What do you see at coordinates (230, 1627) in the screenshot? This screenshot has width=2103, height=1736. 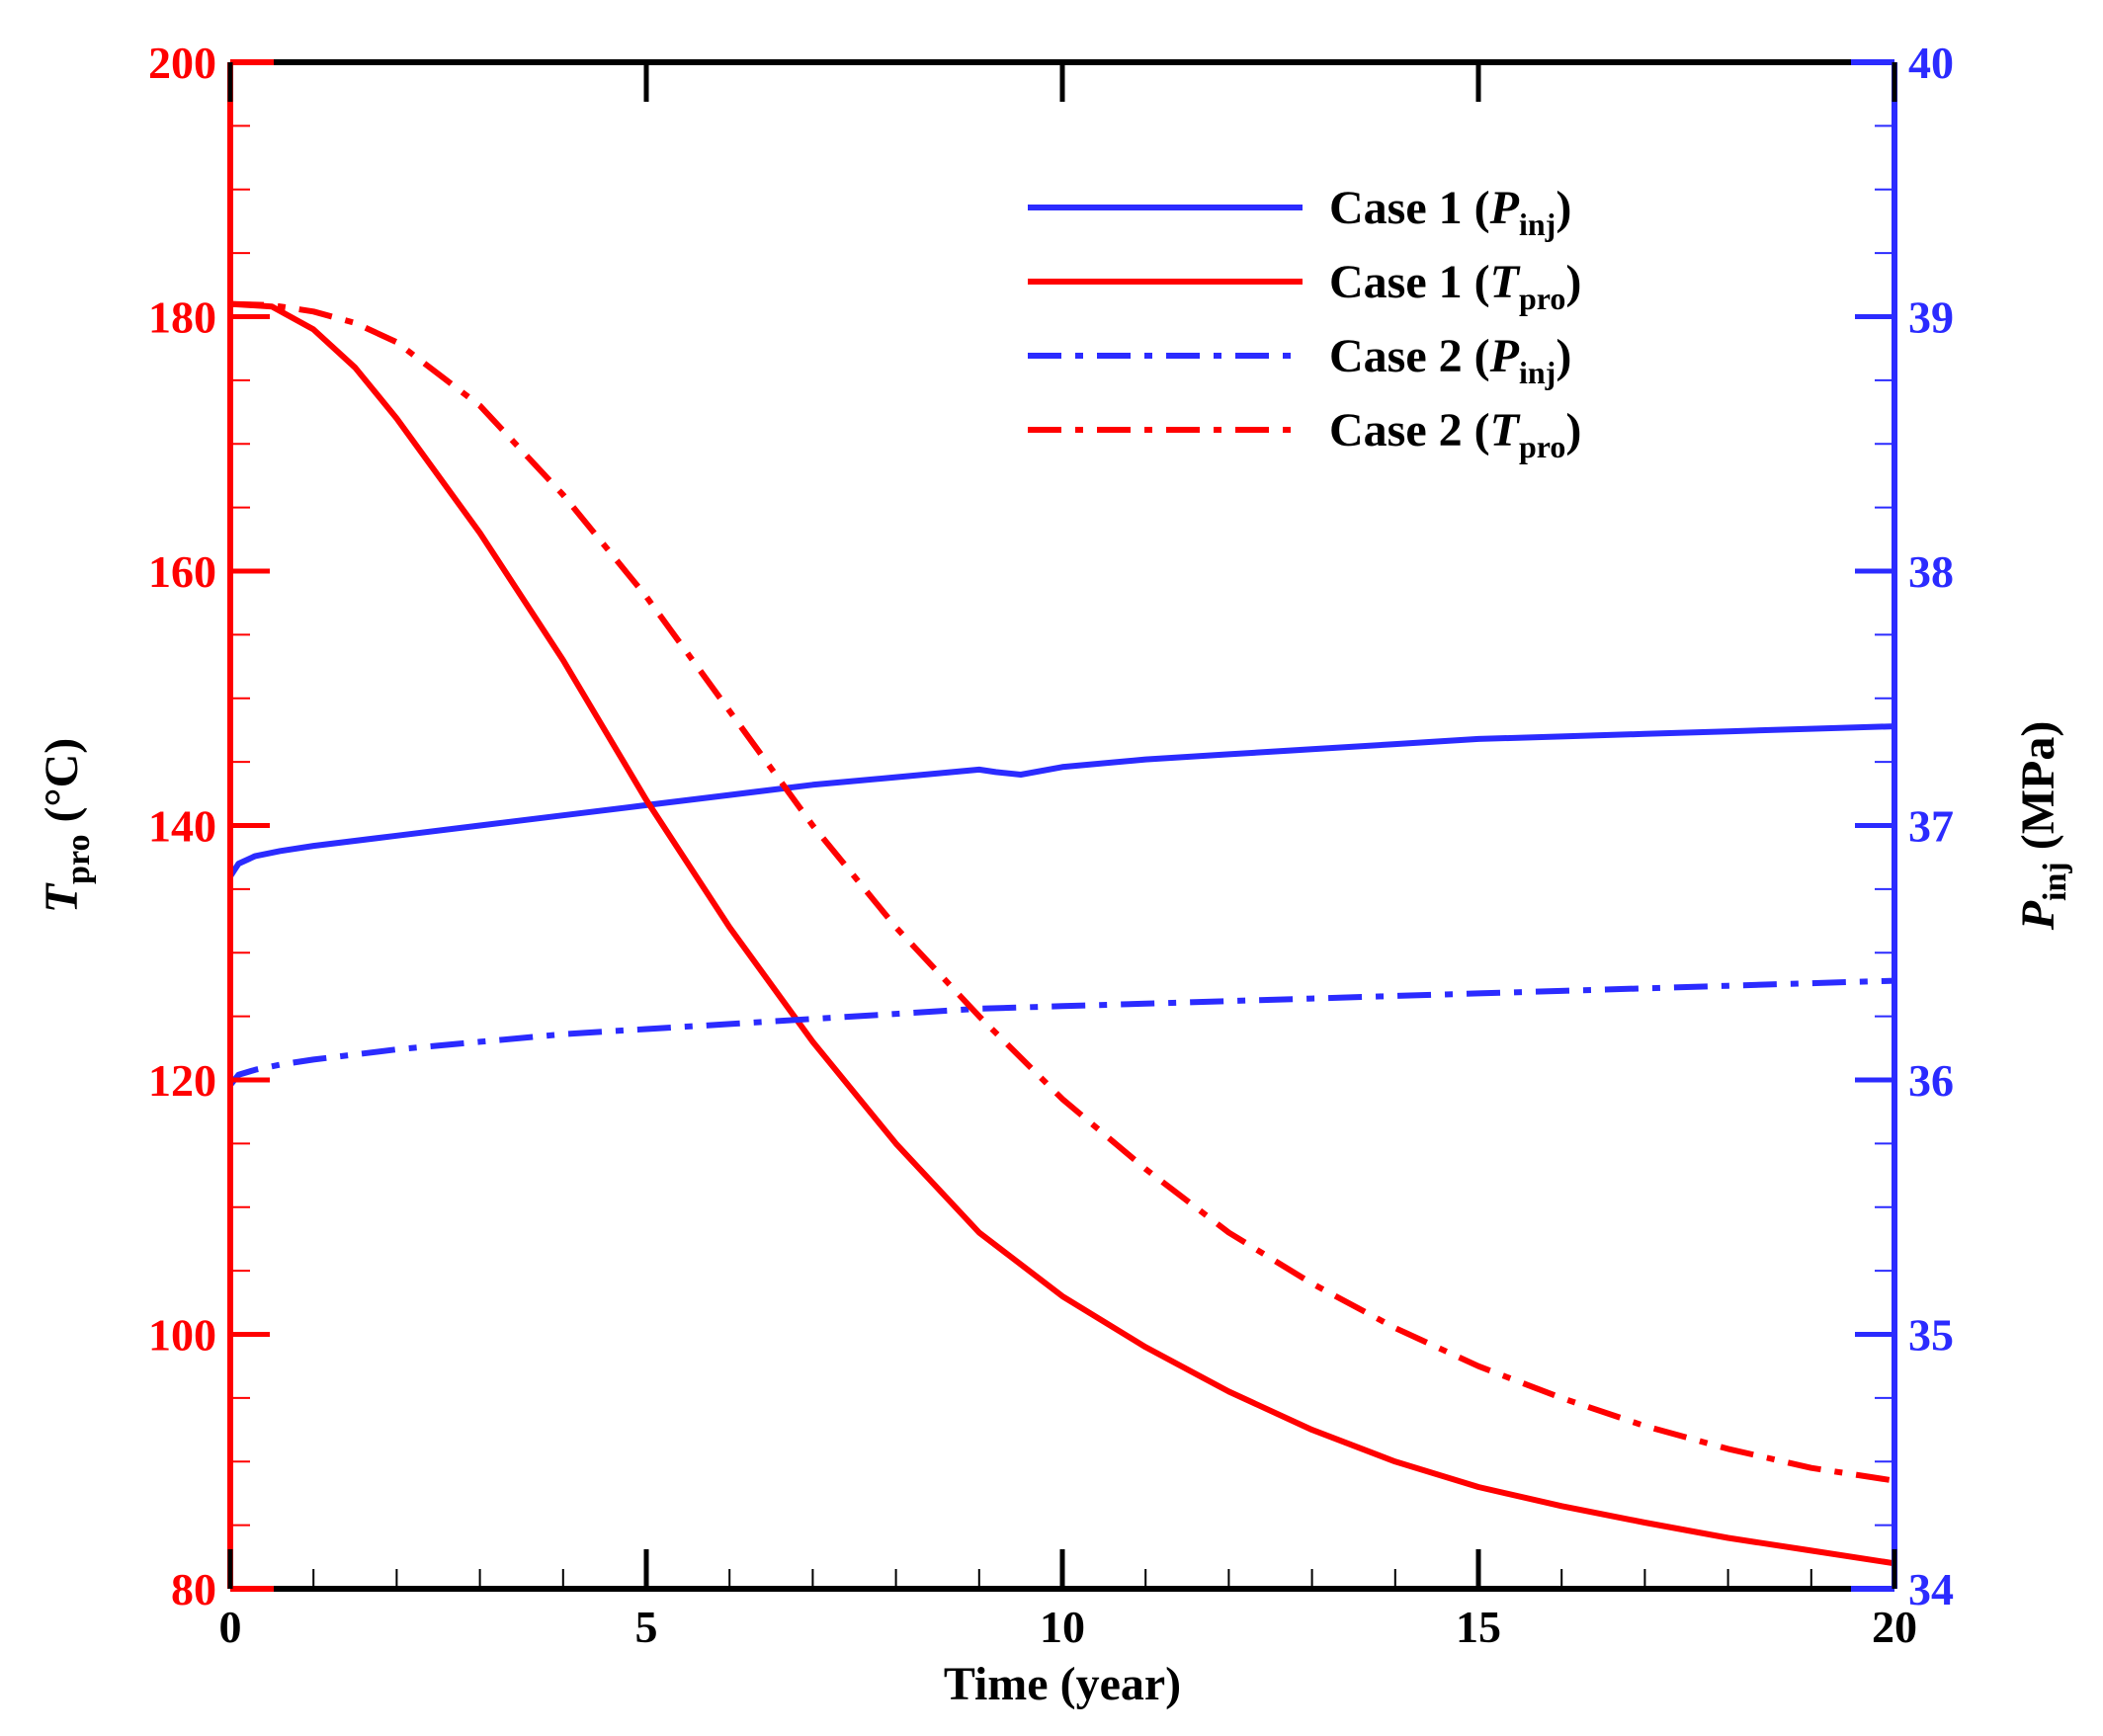 I see `x-tick-label: 0` at bounding box center [230, 1627].